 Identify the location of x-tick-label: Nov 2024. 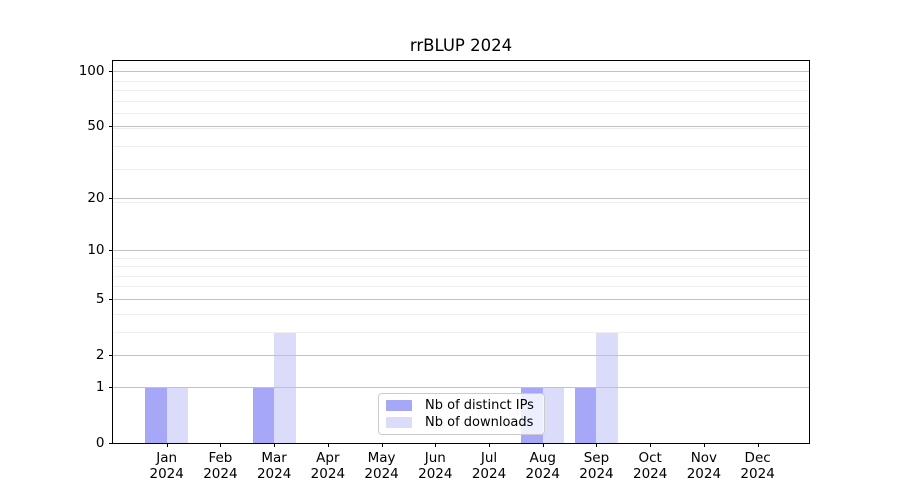
(704, 466).